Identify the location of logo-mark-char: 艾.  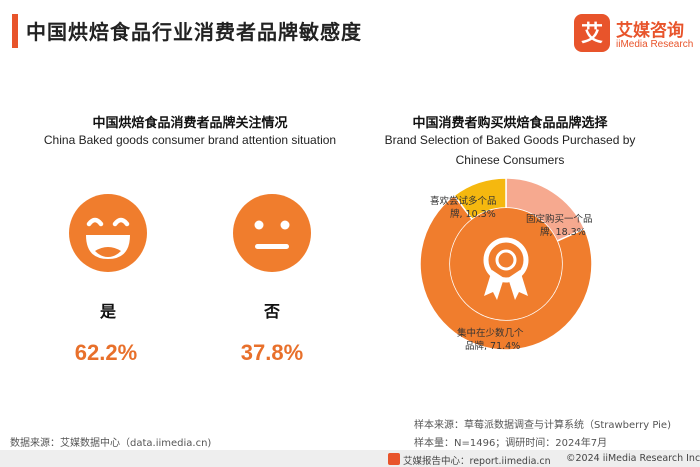
(592, 34).